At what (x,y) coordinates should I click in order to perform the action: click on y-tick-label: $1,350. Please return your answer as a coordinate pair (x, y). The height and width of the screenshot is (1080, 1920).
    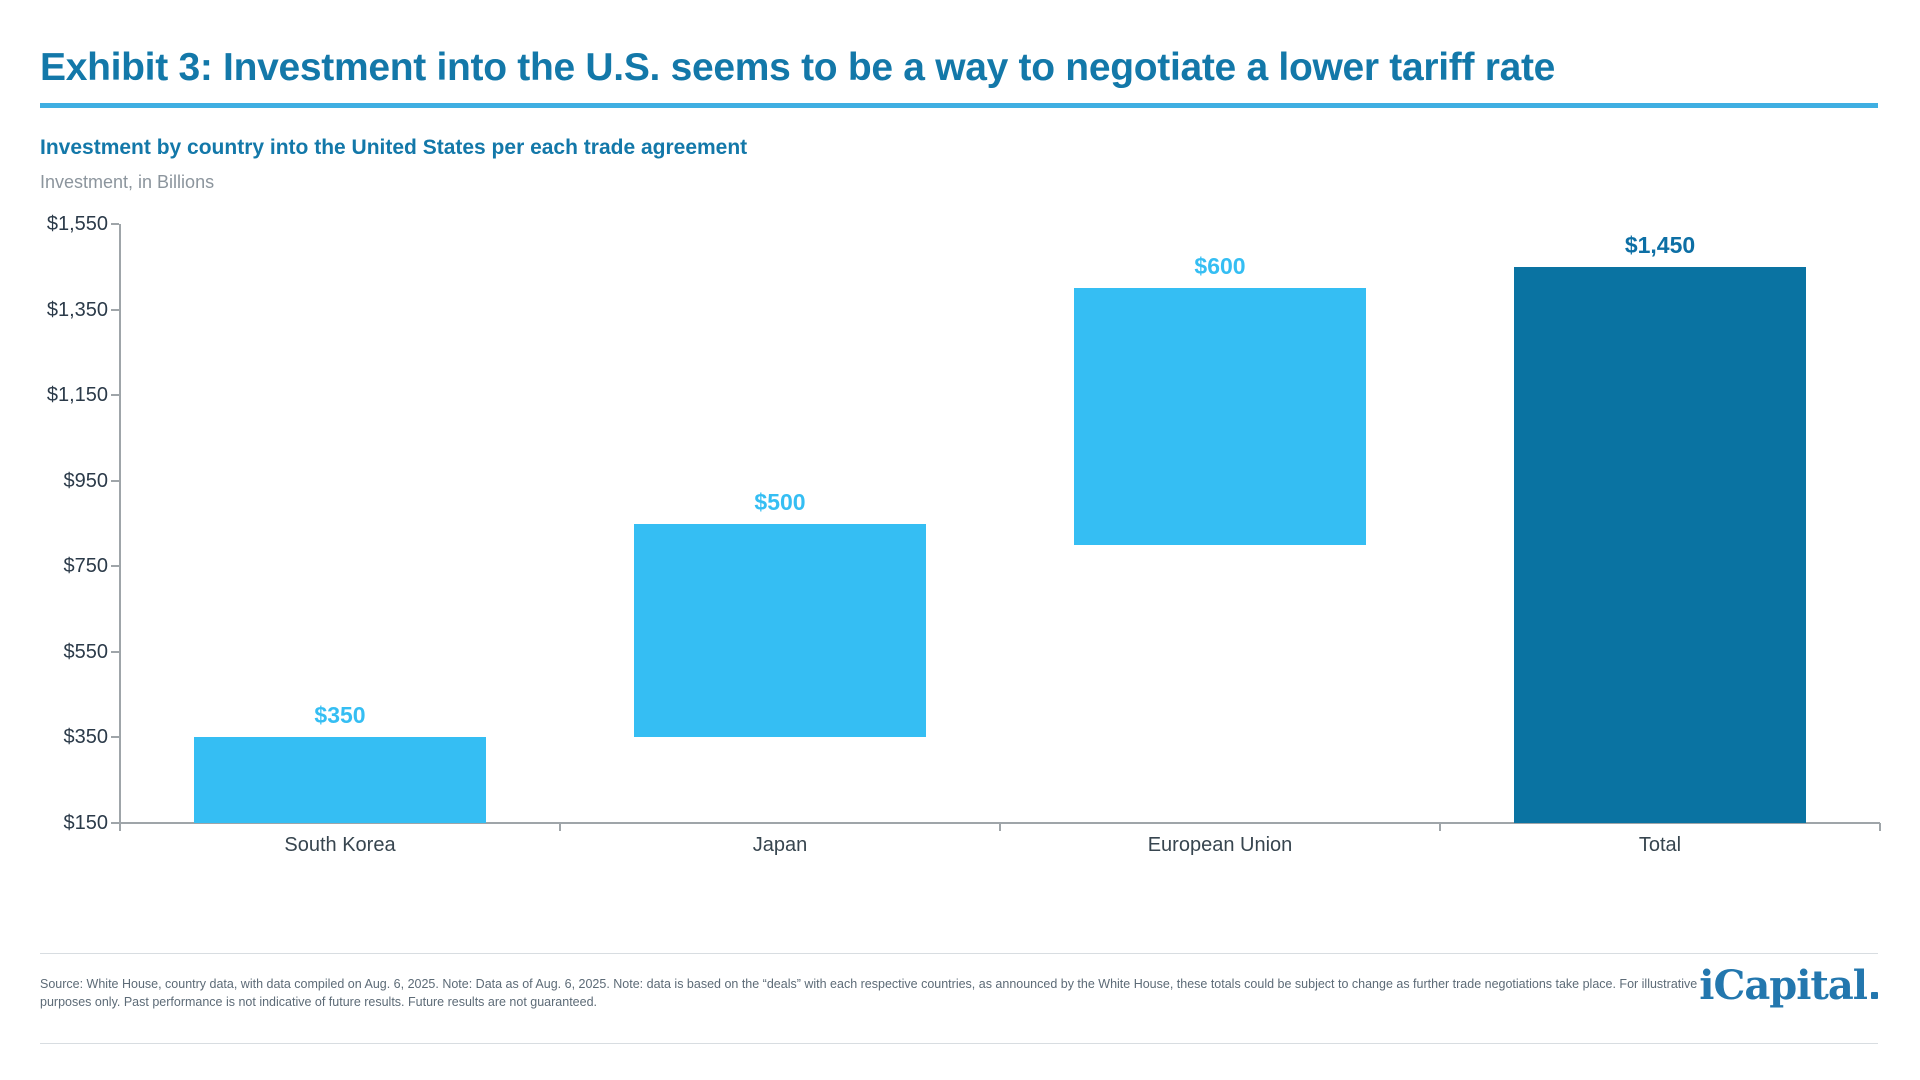
    Looking at the image, I should click on (77, 309).